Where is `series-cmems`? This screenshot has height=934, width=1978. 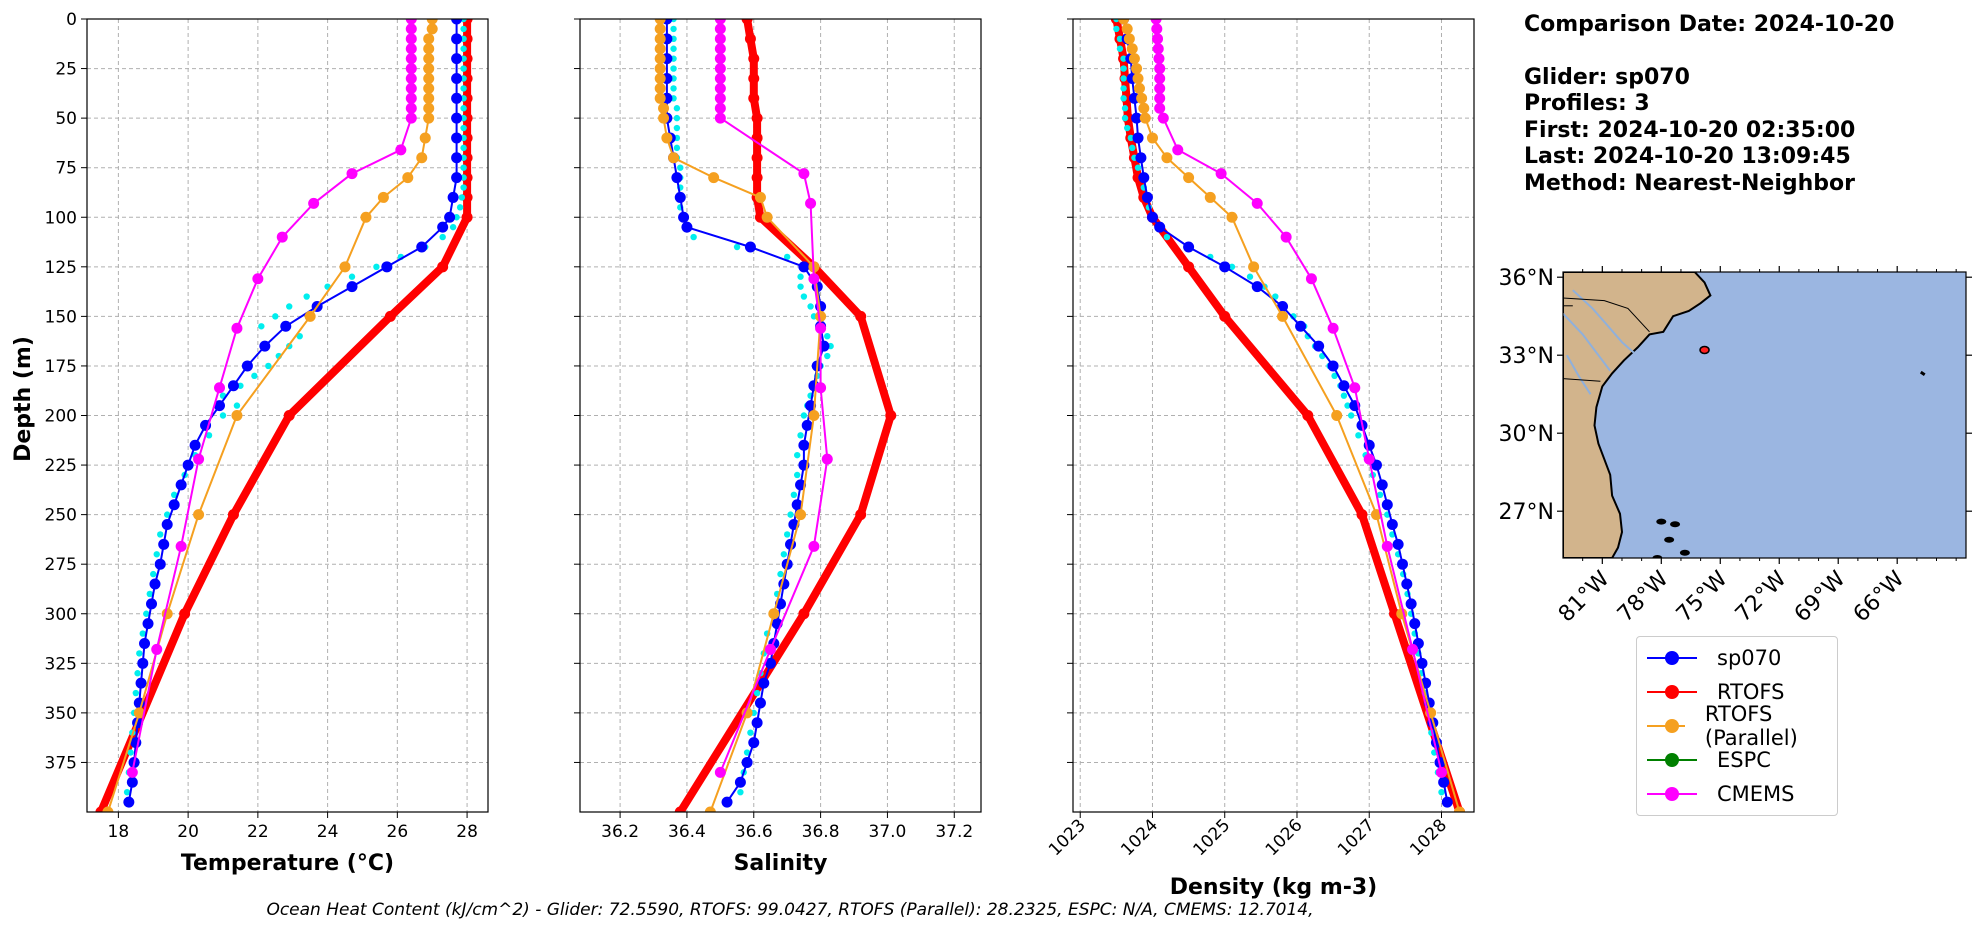 series-cmems is located at coordinates (1298, 398).